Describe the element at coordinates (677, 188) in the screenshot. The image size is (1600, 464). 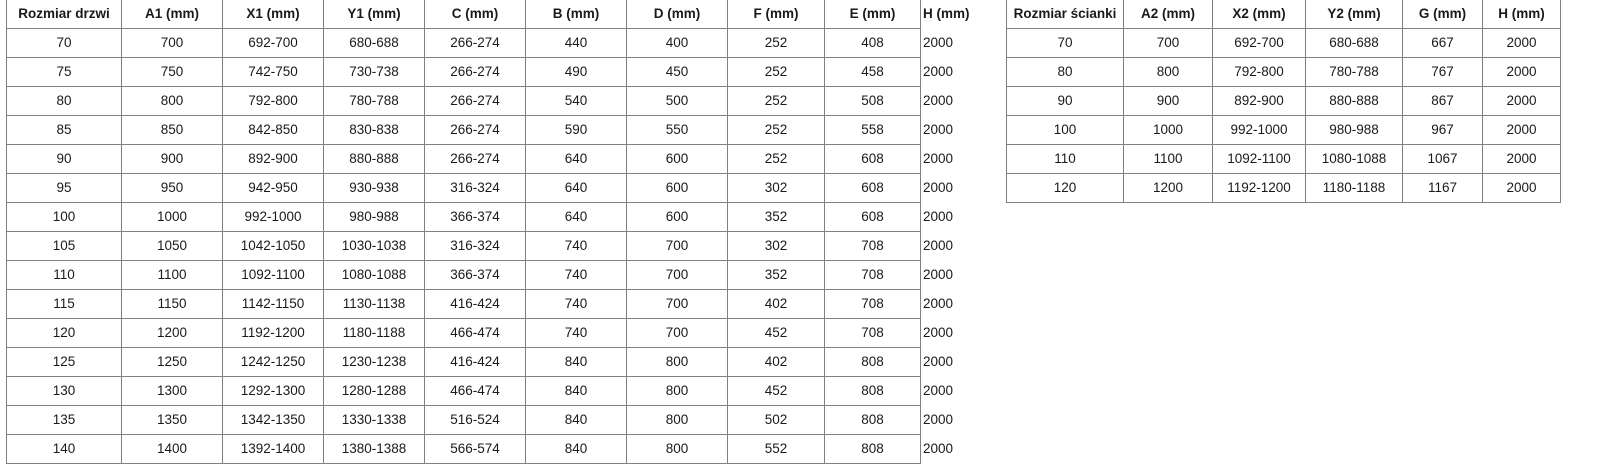
I see `doors-cell-r5-c6: 600` at that location.